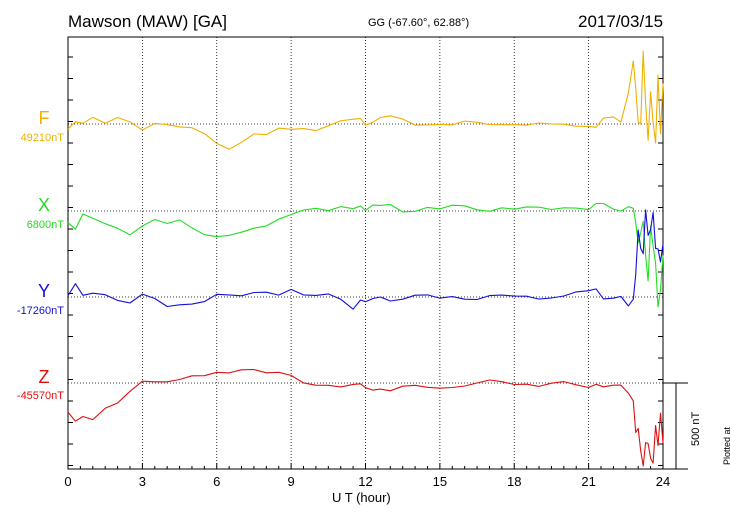  Describe the element at coordinates (42, 138) in the screenshot. I see `series-baseline-f: 49210nT` at that location.